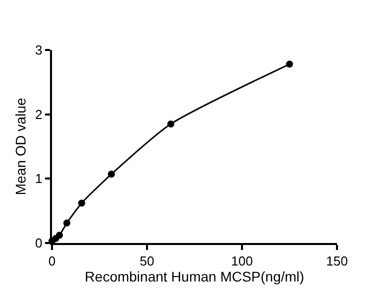 Image resolution: width=382 pixels, height=303 pixels. I want to click on y-tick-label: 1, so click(38, 178).